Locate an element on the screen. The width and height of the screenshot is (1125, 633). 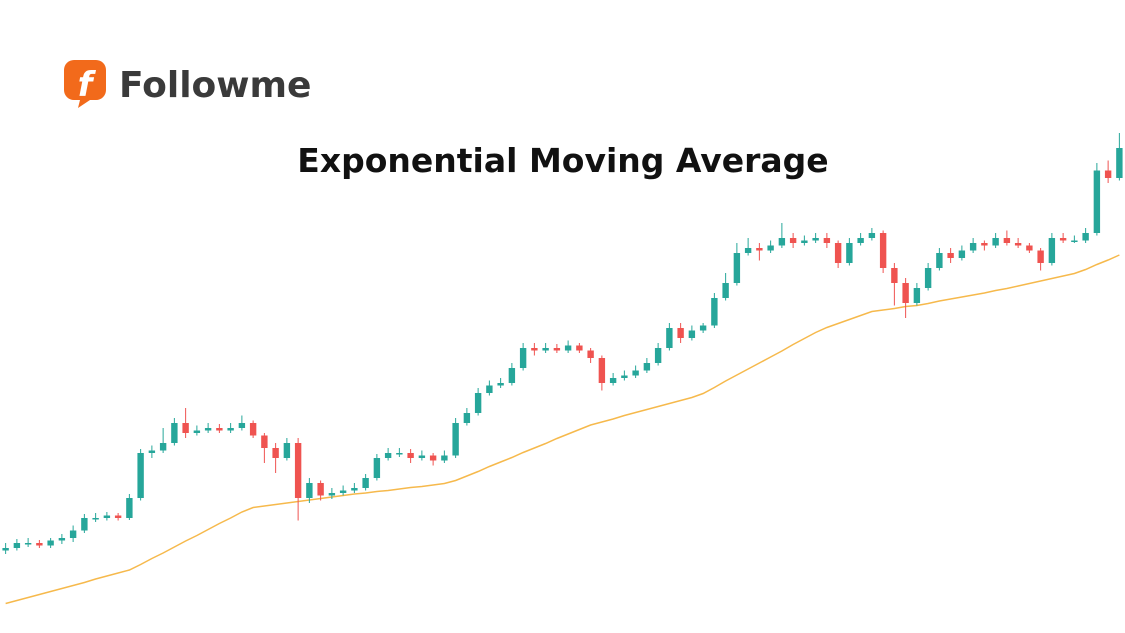
chart-title: Exponential Moving Average is located at coordinates (562, 160).